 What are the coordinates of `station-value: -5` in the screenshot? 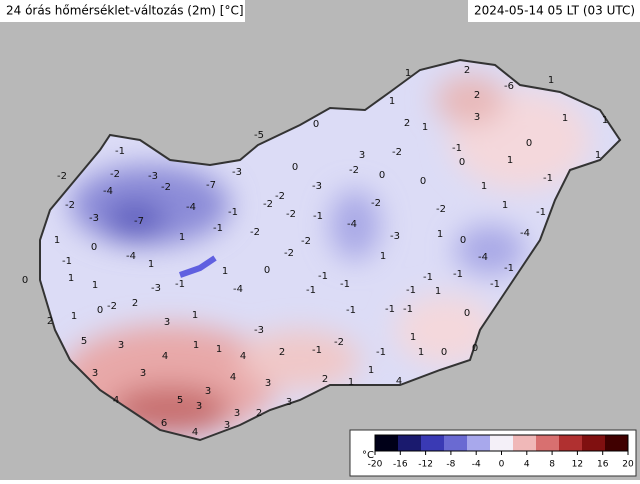 It's located at (259, 135).